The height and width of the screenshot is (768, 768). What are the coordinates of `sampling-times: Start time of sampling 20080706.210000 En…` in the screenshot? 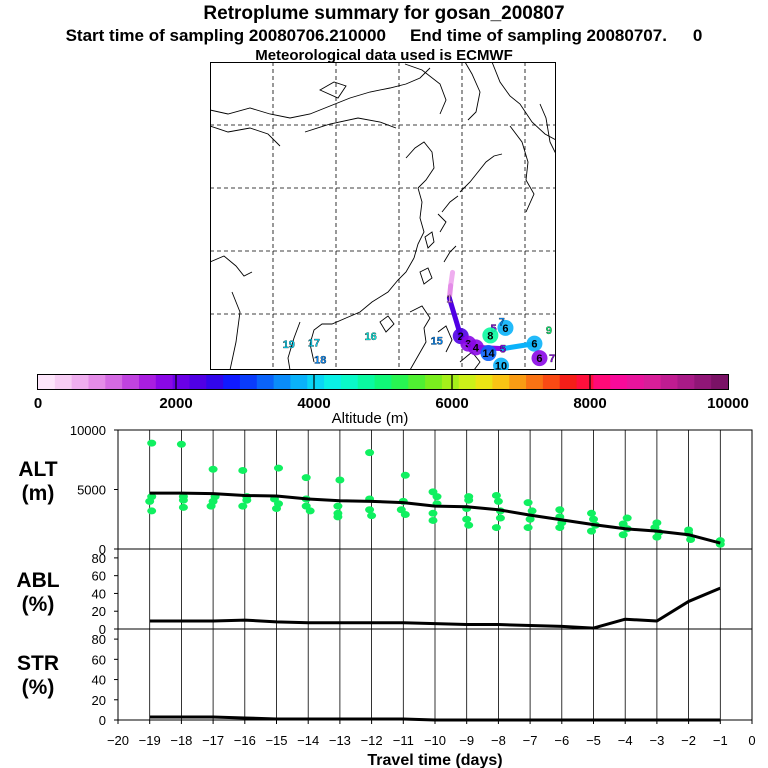 It's located at (384, 36).